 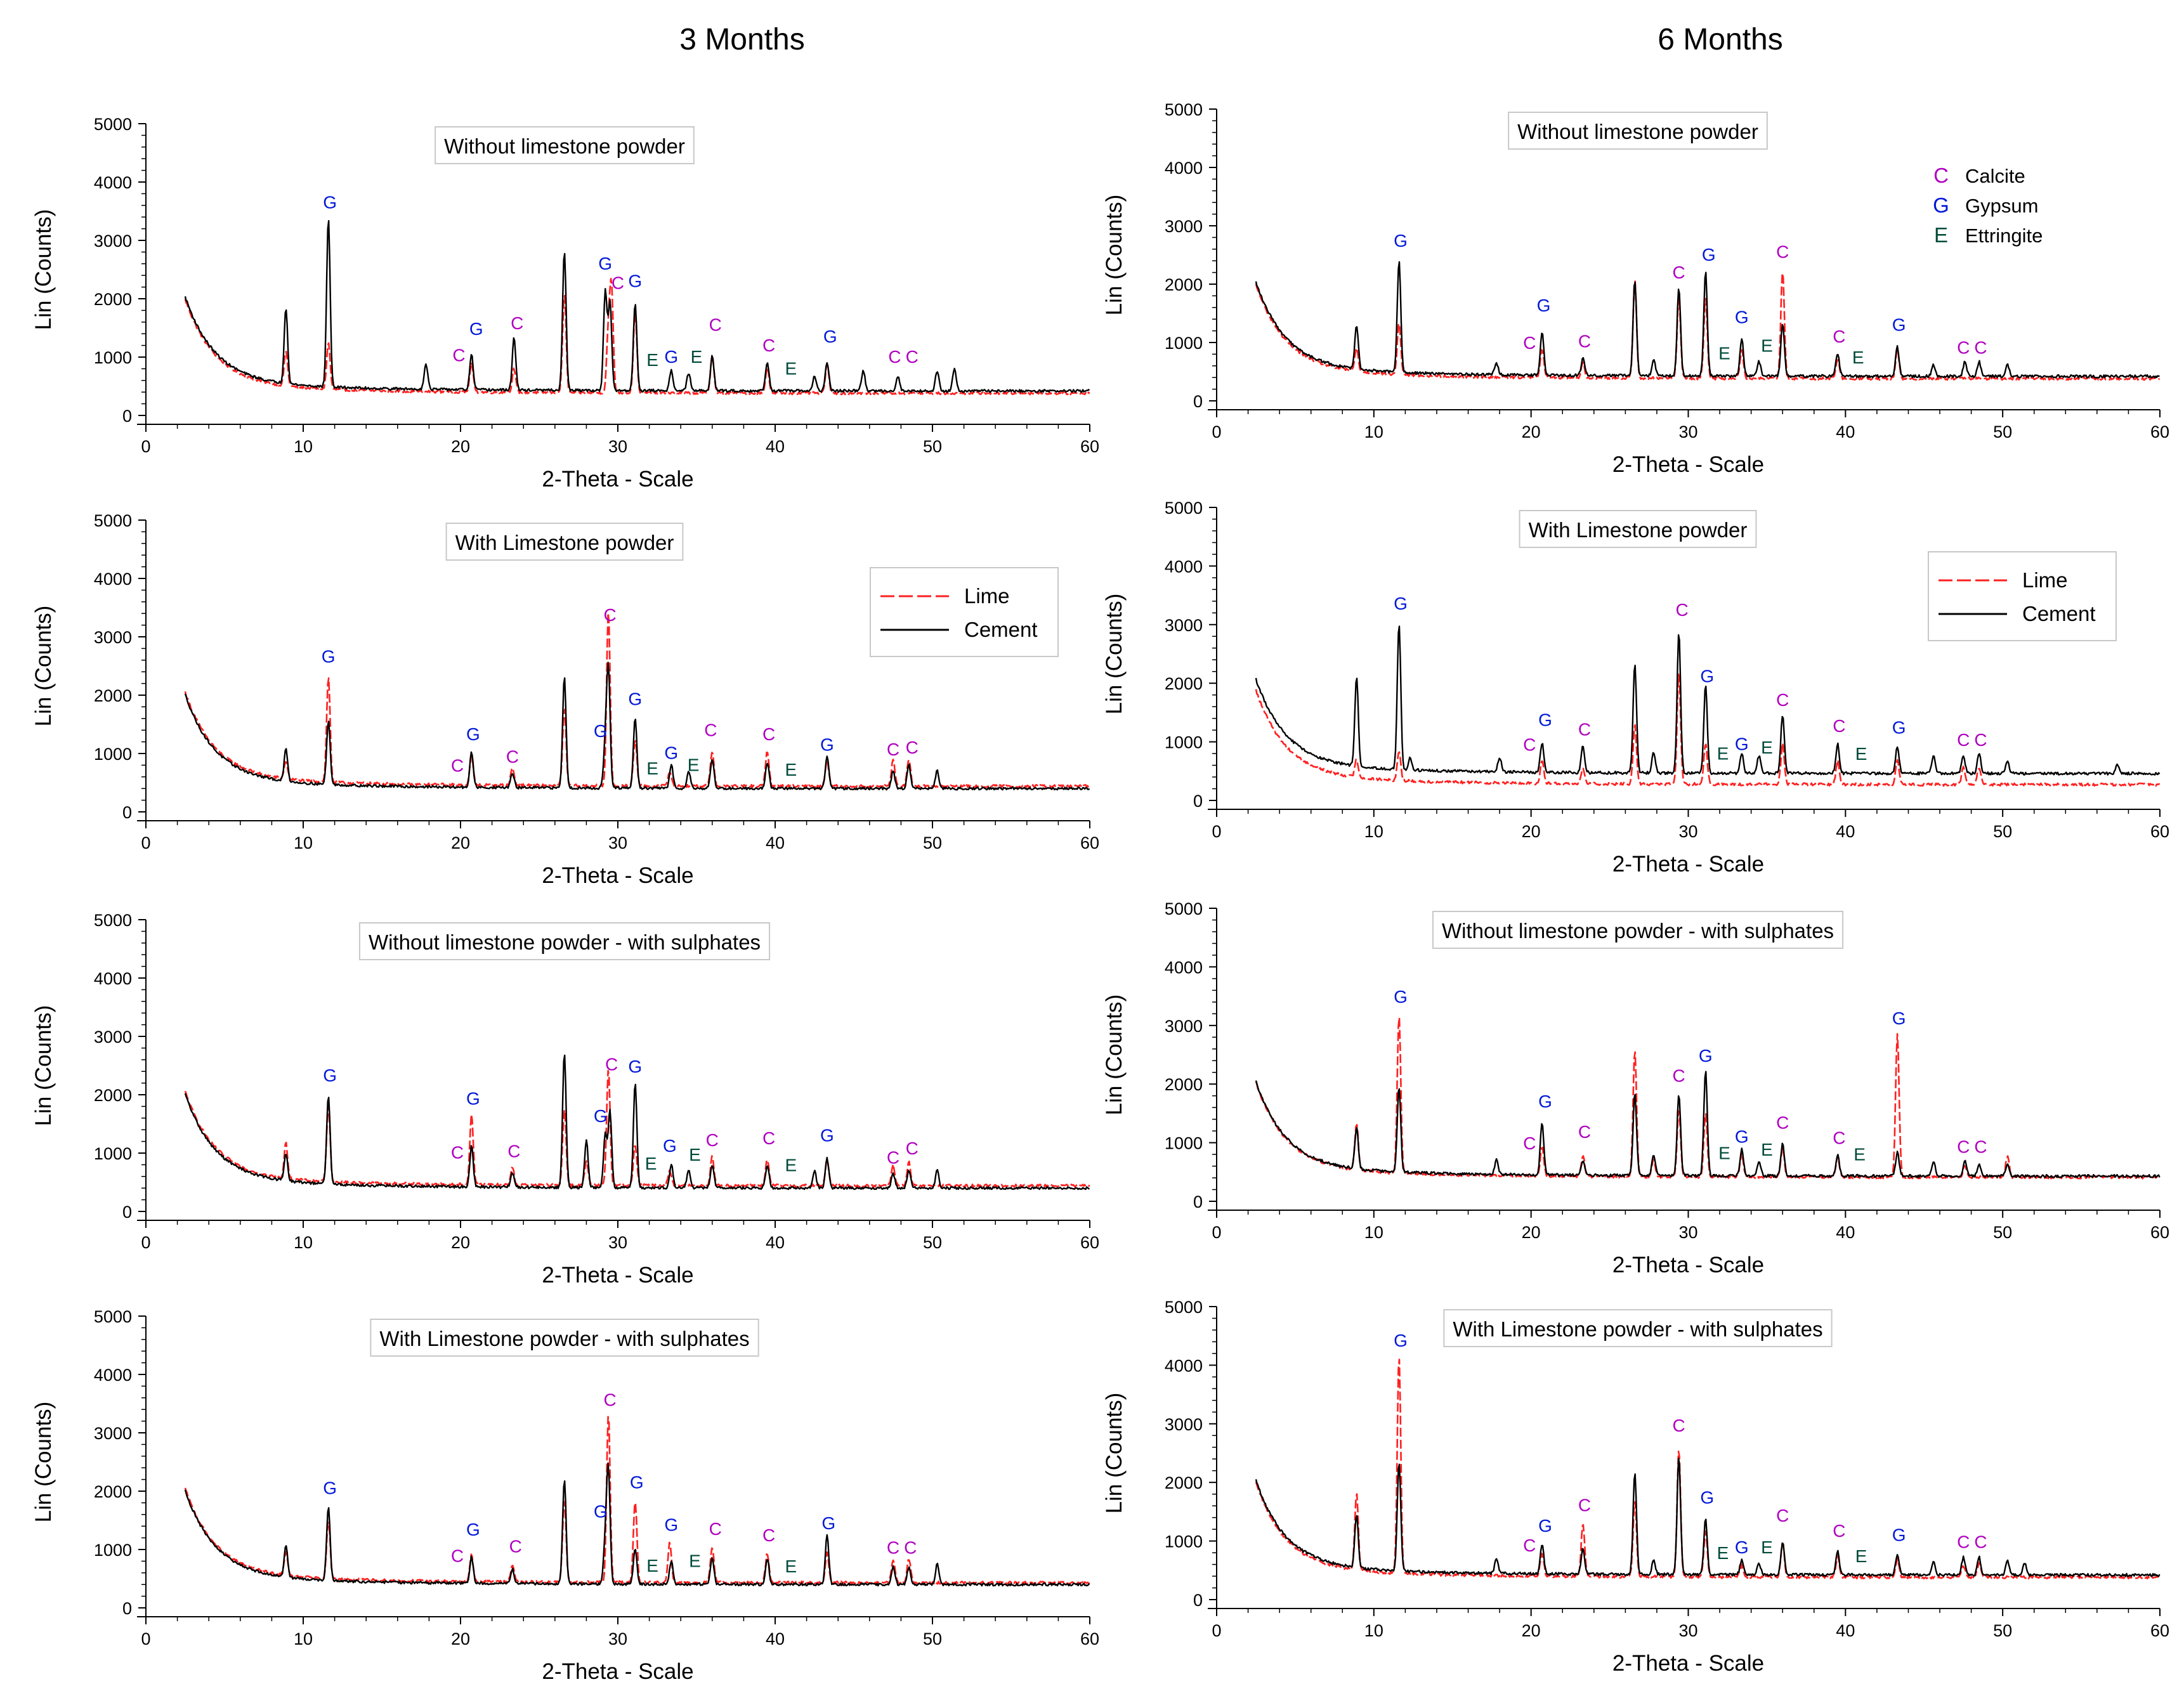 I want to click on panel-title: Without limestone powder, so click(x=1637, y=131).